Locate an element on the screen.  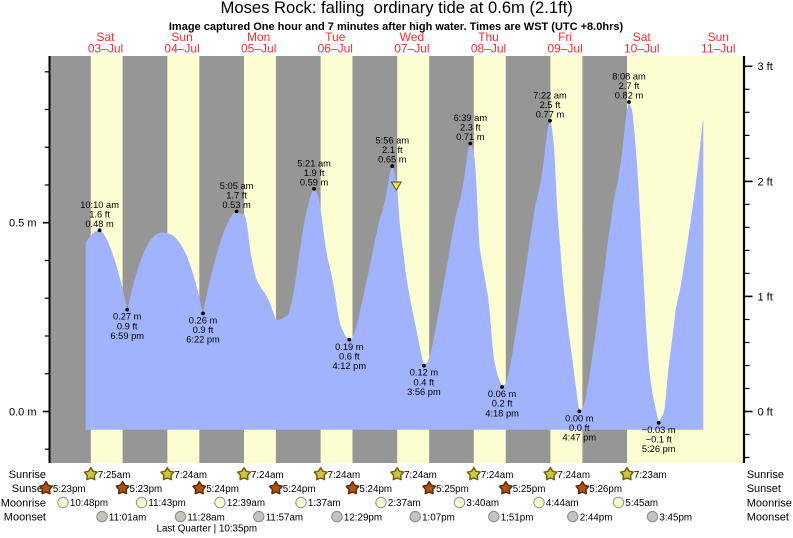
svg-text: 1.6 ft is located at coordinates (99, 214).